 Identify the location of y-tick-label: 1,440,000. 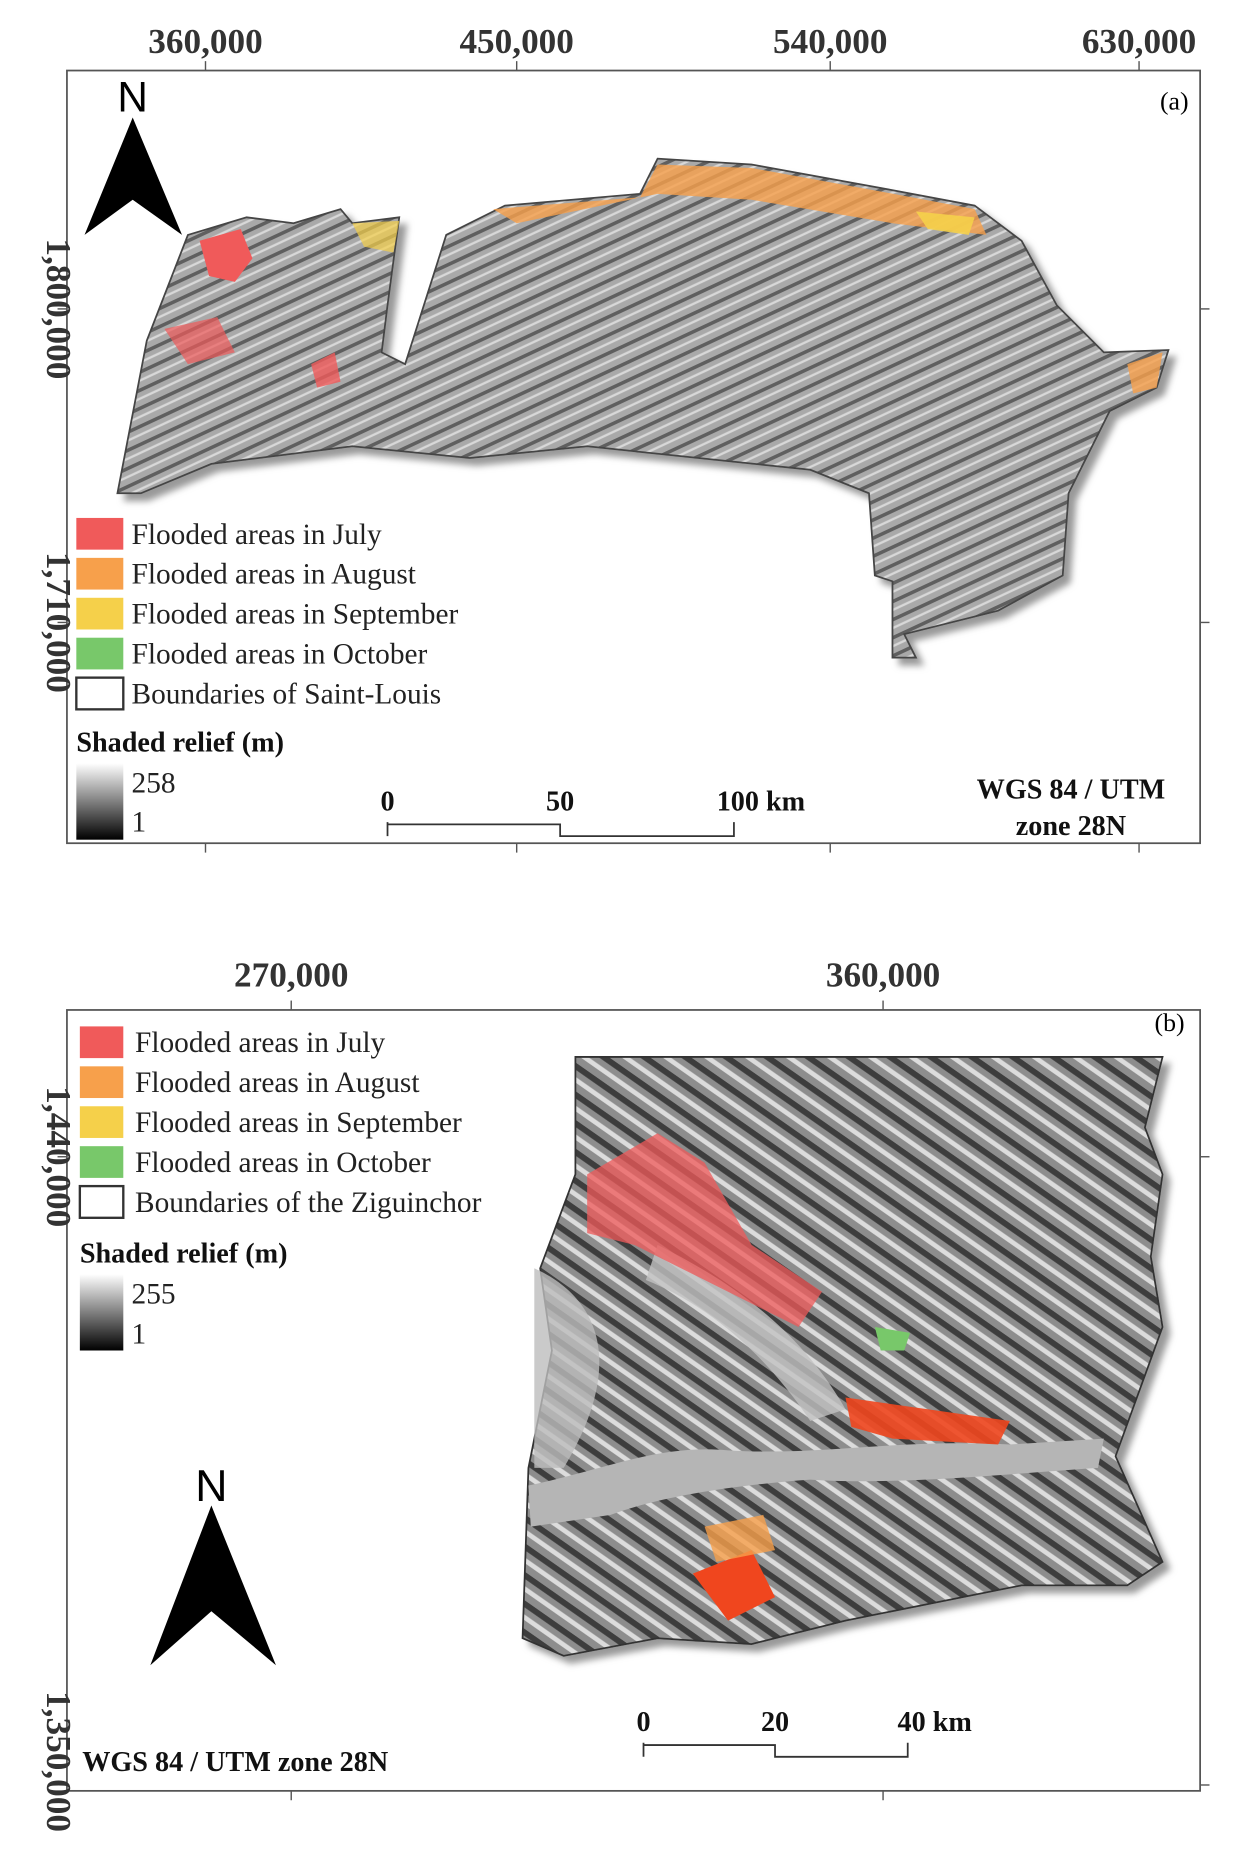
(58, 1156).